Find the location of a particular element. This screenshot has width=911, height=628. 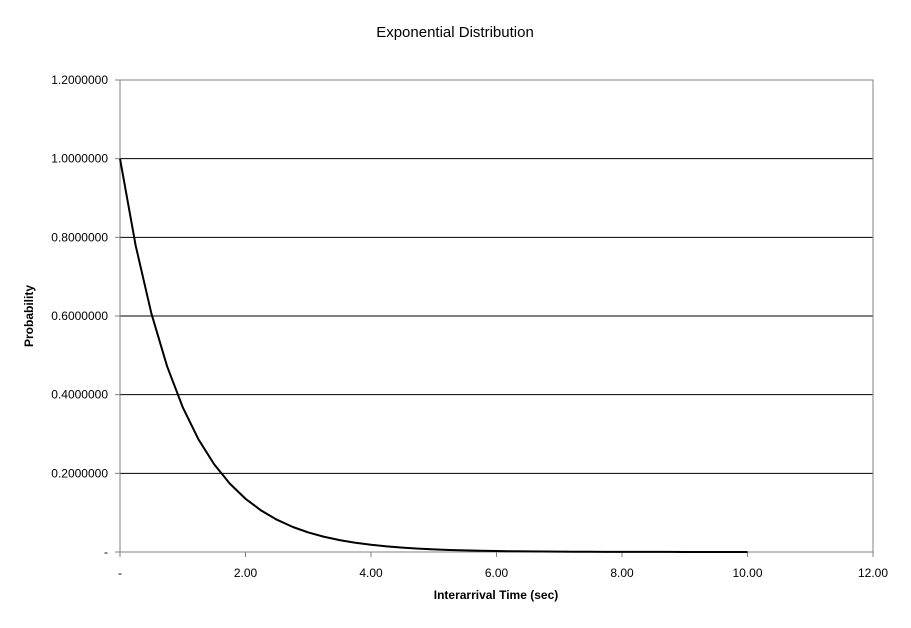

y-axis-title: Probability is located at coordinates (29, 316).